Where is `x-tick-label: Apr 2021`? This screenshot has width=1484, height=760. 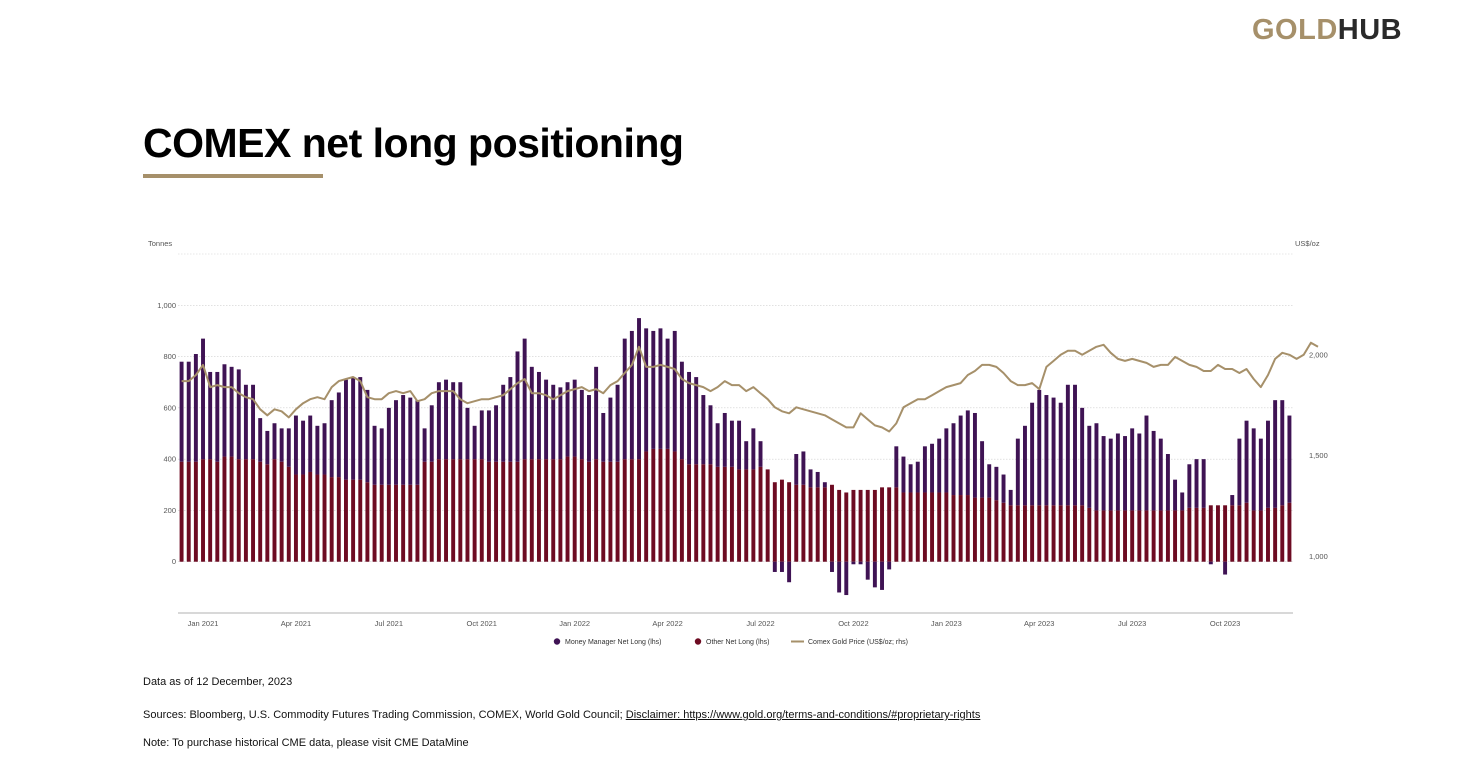
x-tick-label: Apr 2021 is located at coordinates (296, 623).